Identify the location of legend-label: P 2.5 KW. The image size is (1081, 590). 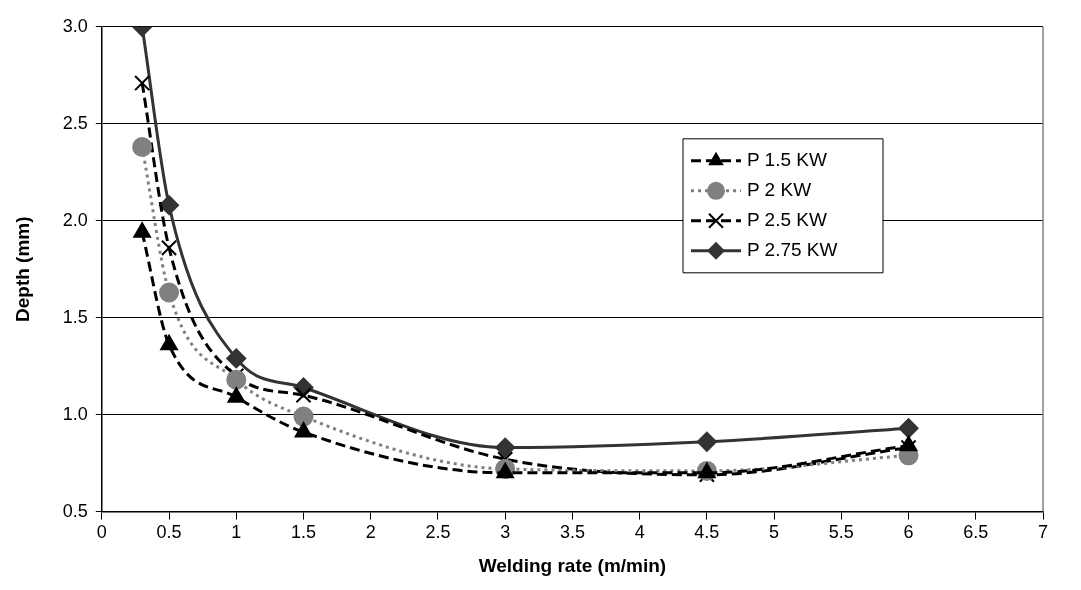
(787, 220).